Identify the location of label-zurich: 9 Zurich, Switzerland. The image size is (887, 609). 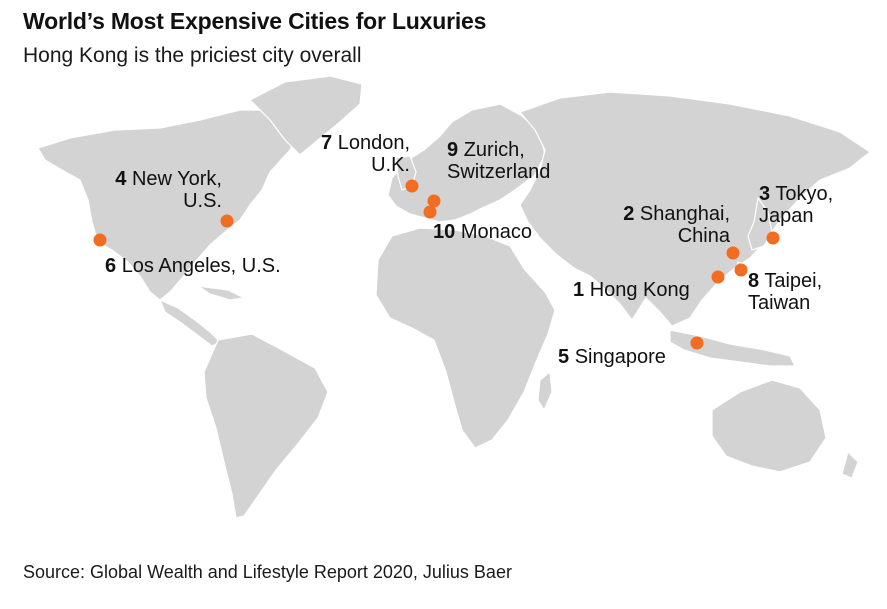
(498, 161).